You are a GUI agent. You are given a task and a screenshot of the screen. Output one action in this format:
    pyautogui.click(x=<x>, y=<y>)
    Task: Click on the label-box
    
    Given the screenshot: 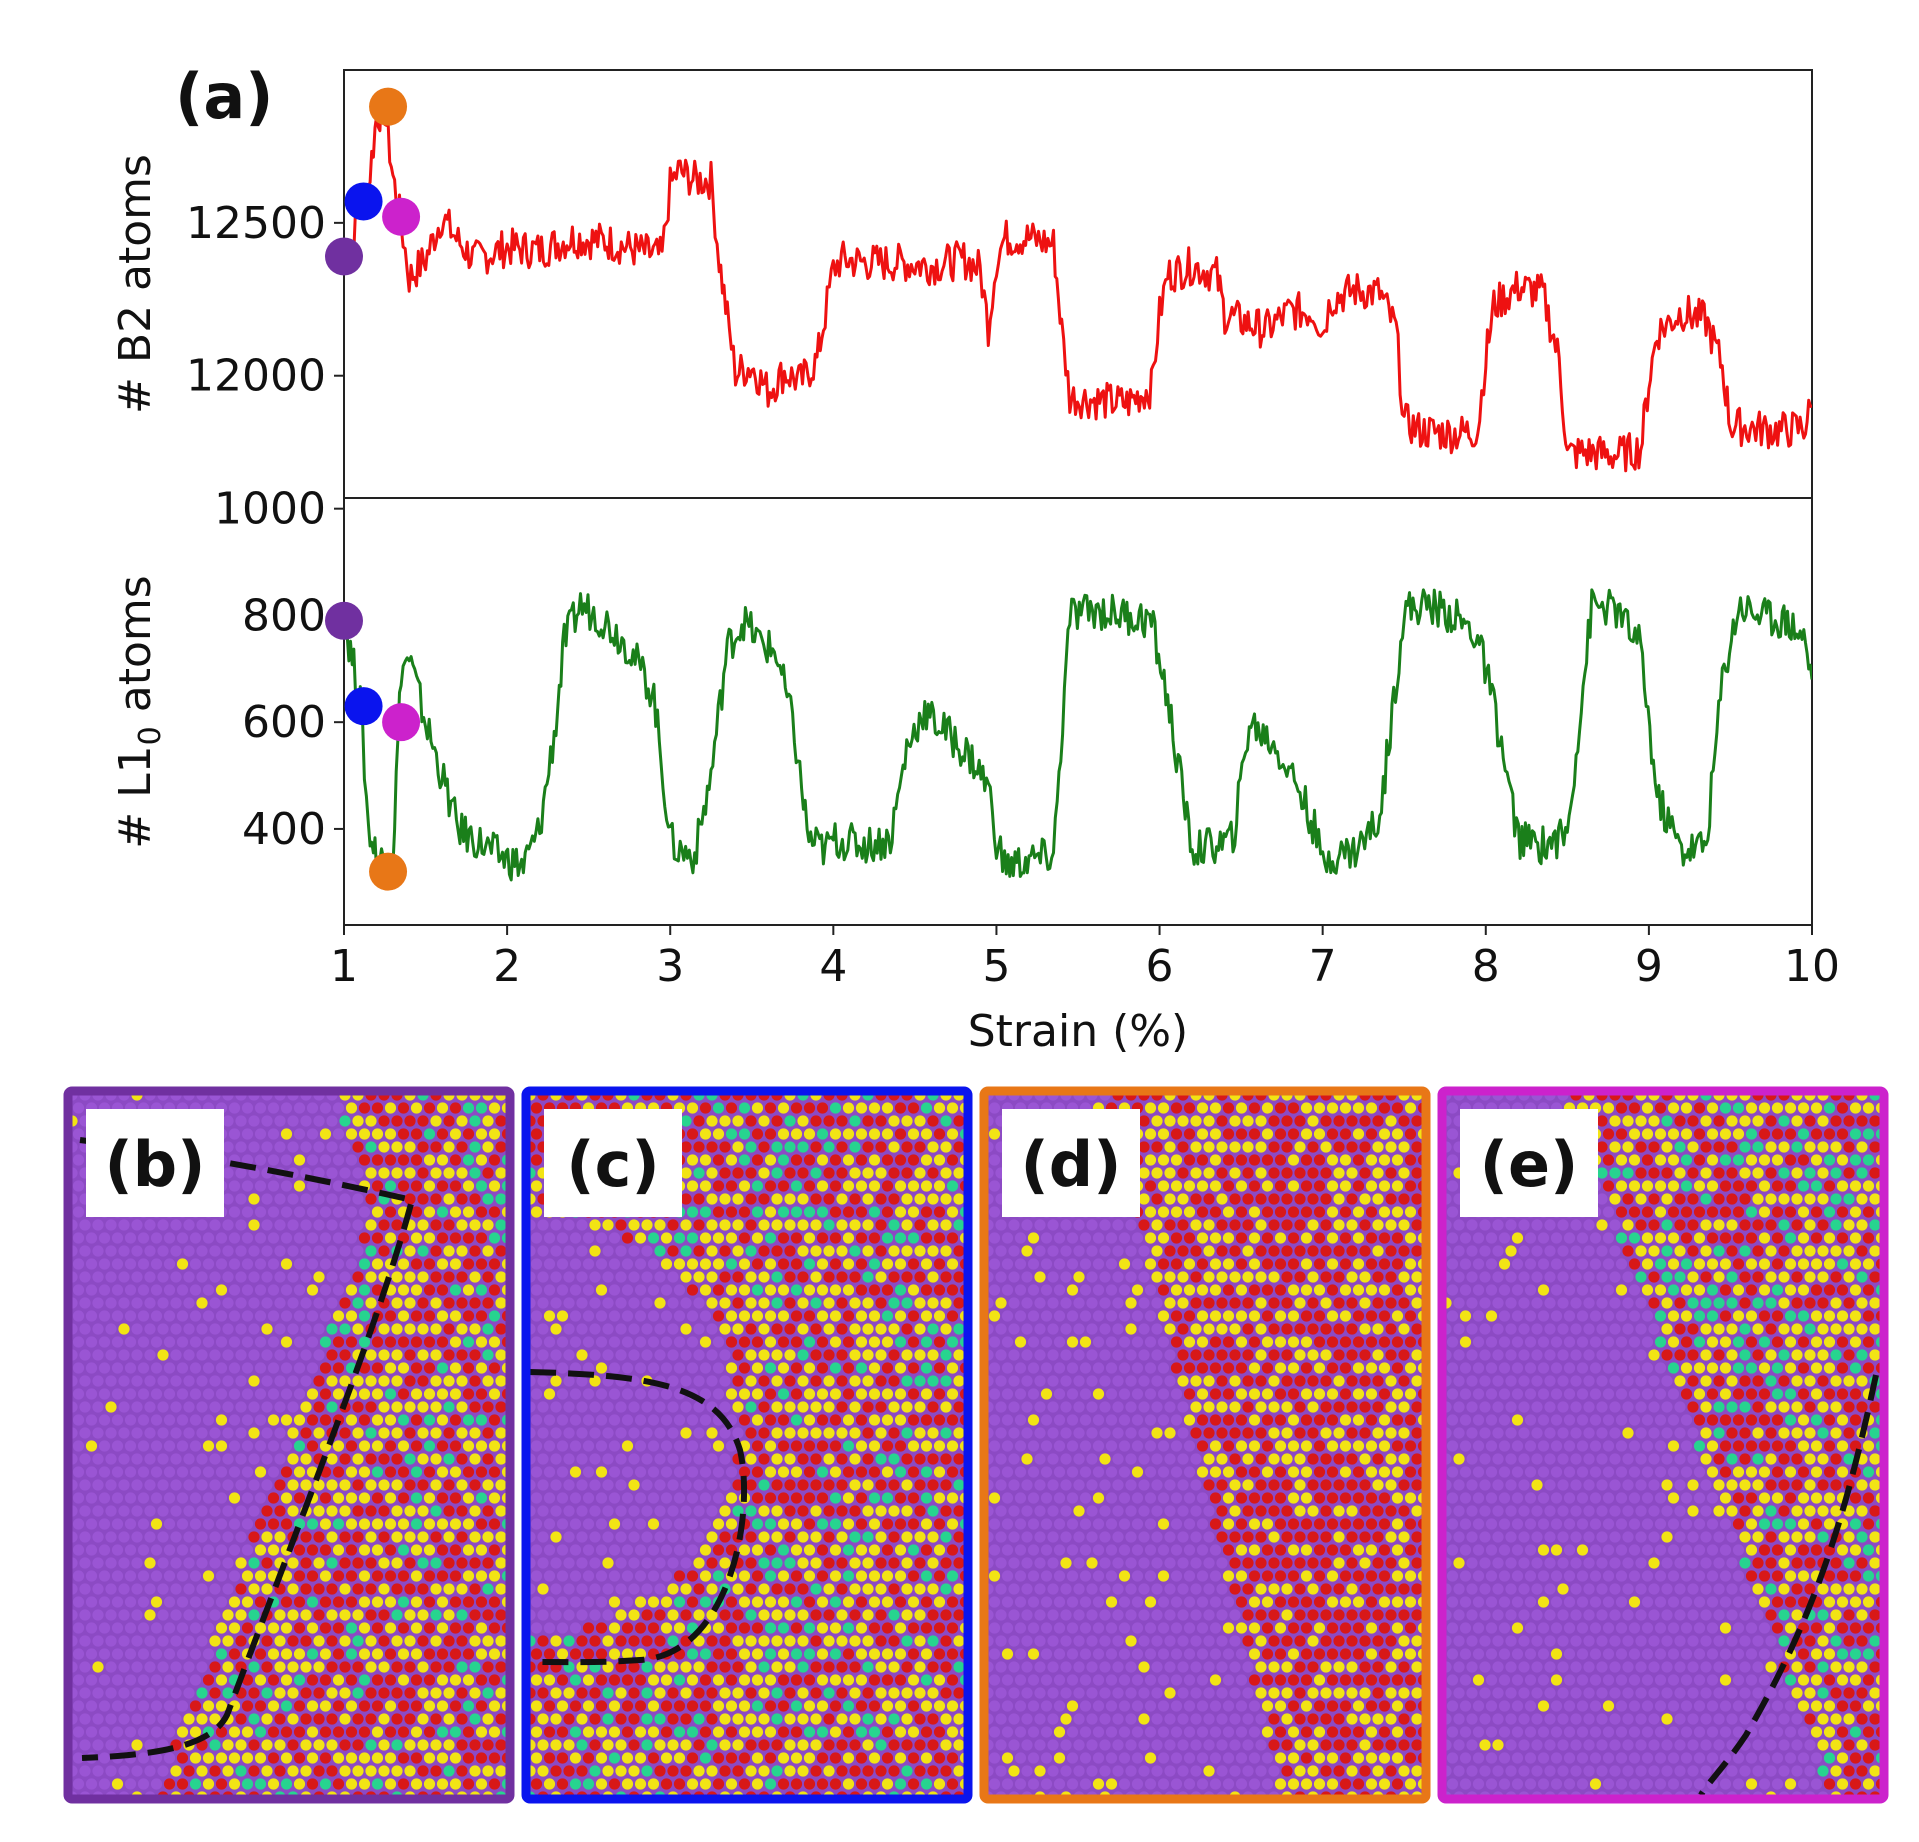 What is the action you would take?
    pyautogui.click(x=155, y=1163)
    